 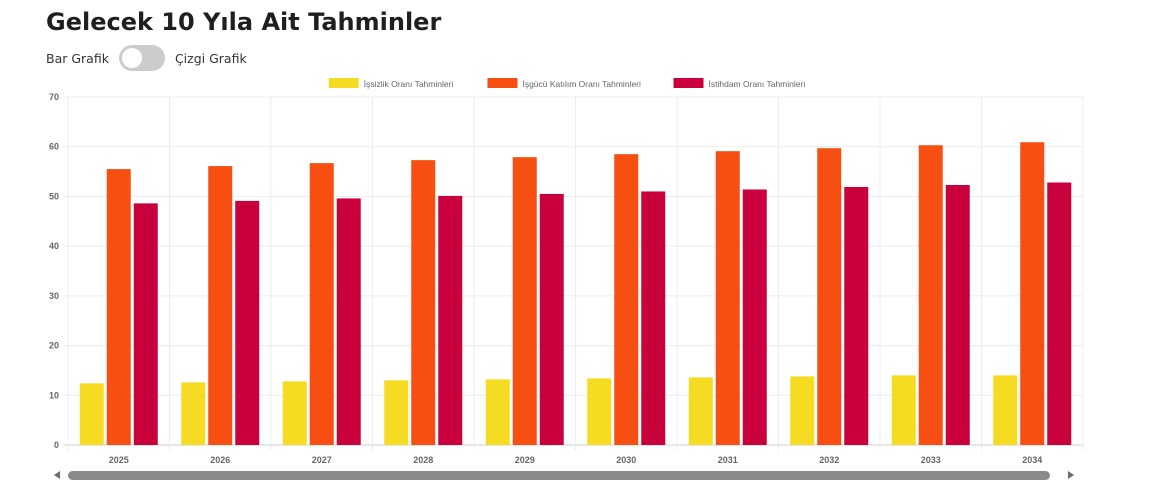 I want to click on legend-label-2: İşgücü Katılım Oranı Tahminleri, so click(x=581, y=84).